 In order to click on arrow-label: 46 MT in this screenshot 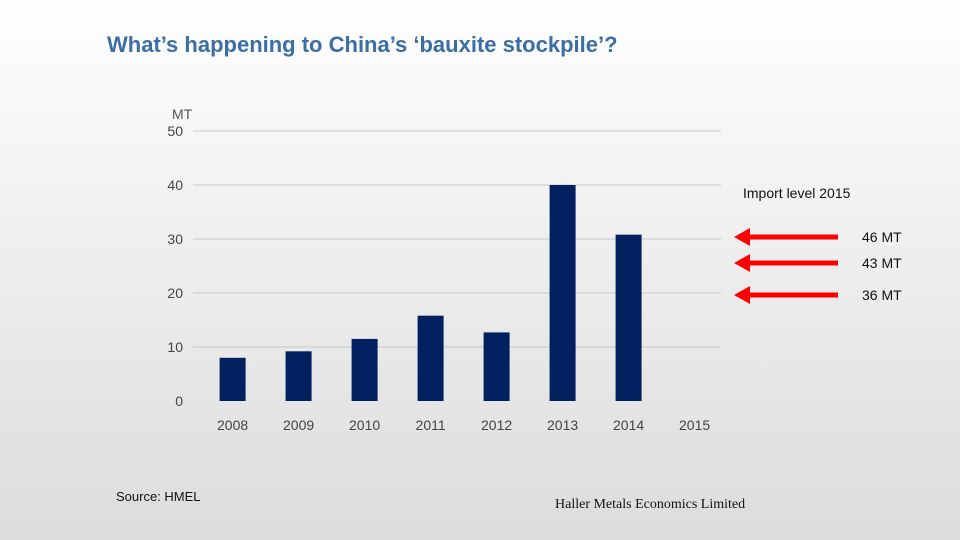, I will do `click(882, 237)`.